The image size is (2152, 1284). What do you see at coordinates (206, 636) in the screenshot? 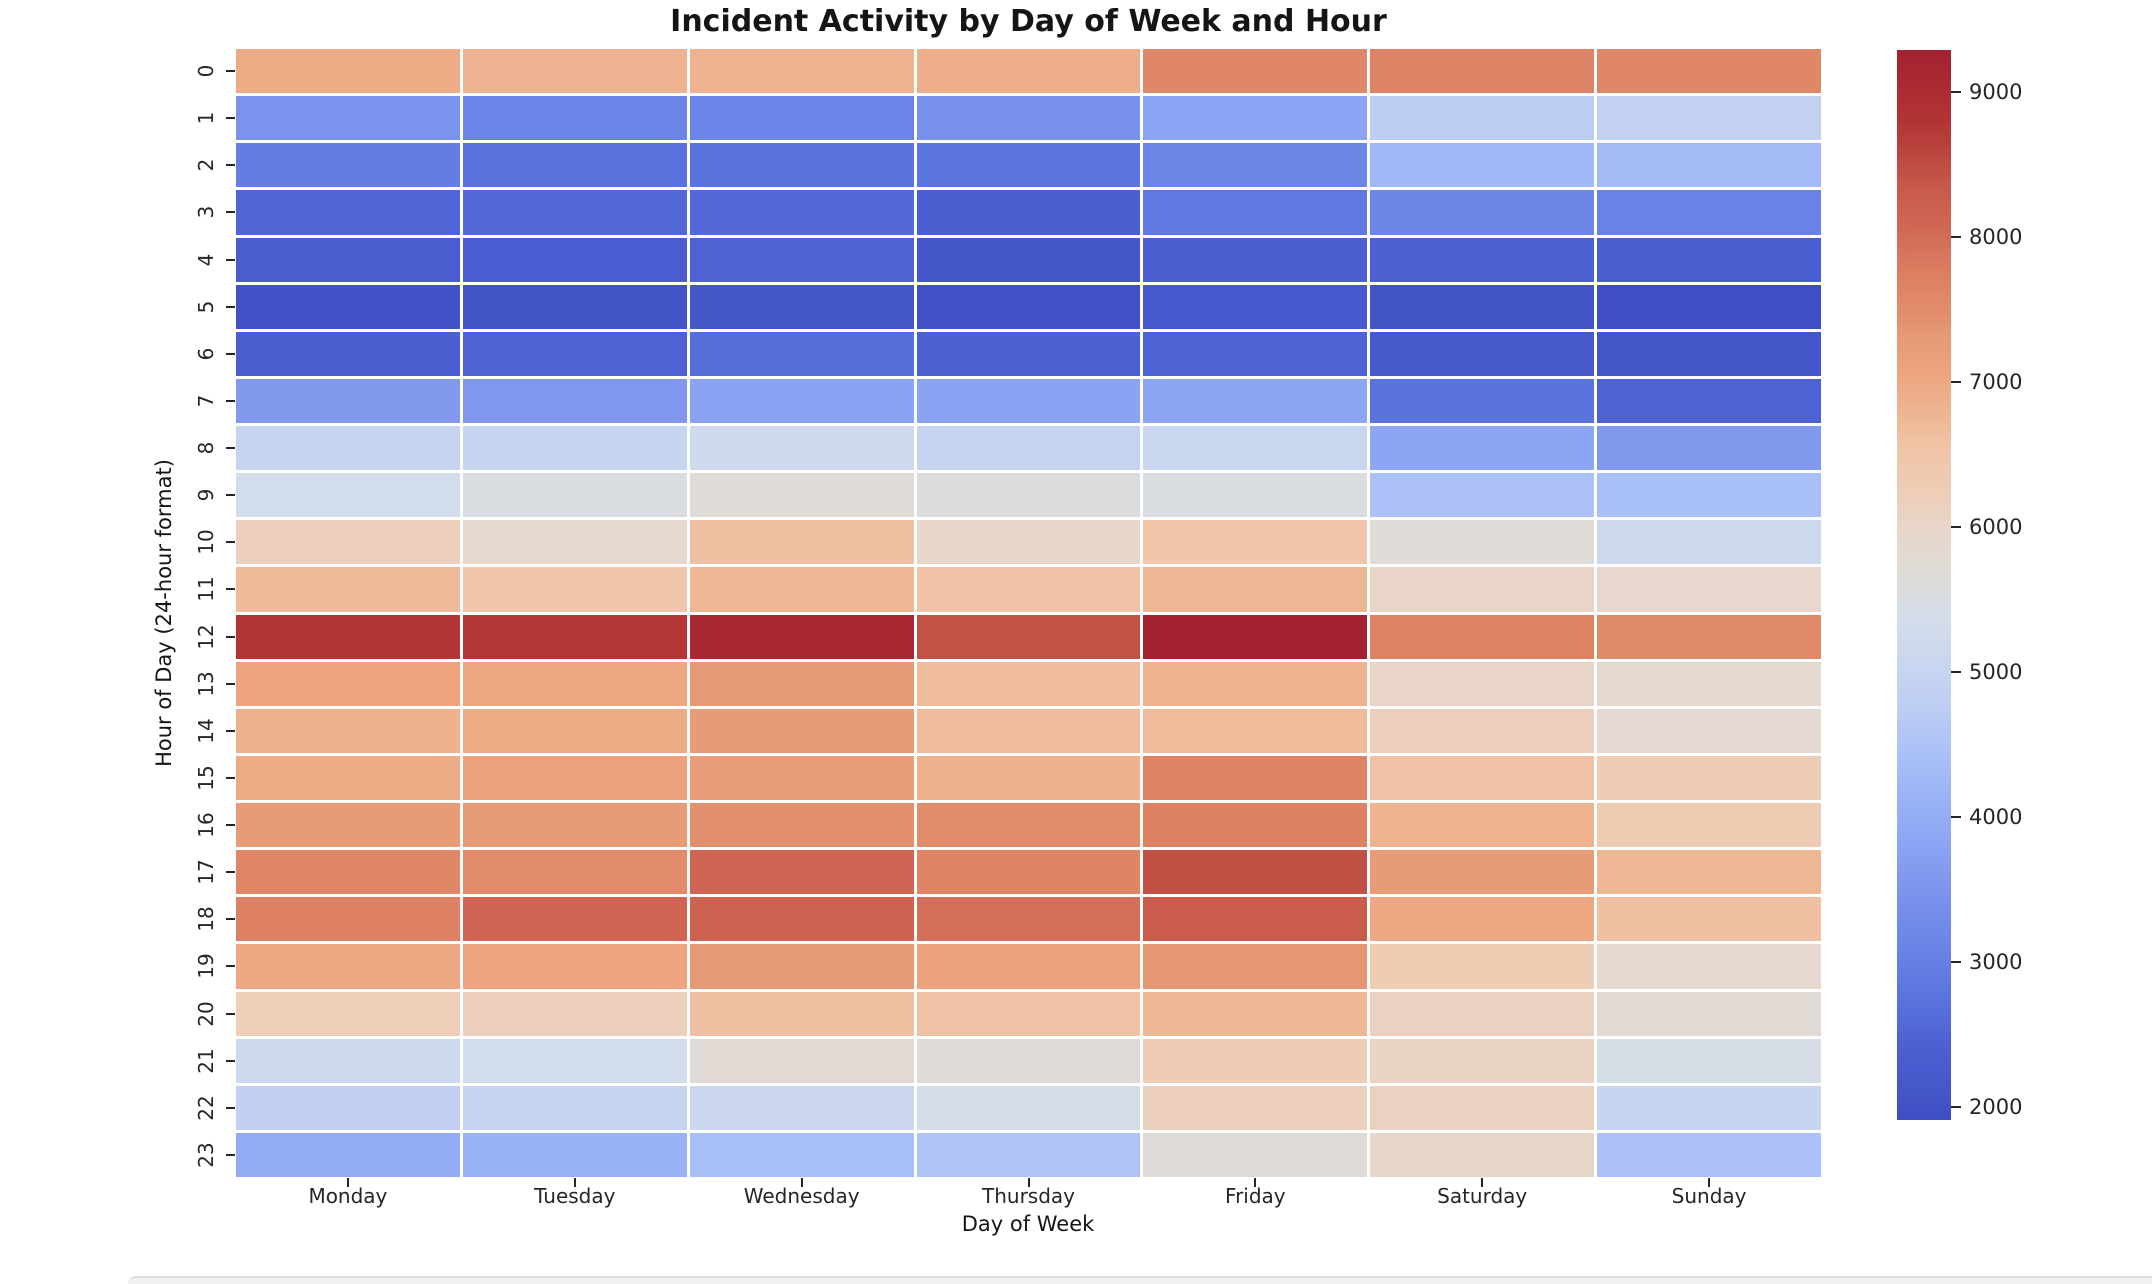
I see `y-tick-label: 12` at bounding box center [206, 636].